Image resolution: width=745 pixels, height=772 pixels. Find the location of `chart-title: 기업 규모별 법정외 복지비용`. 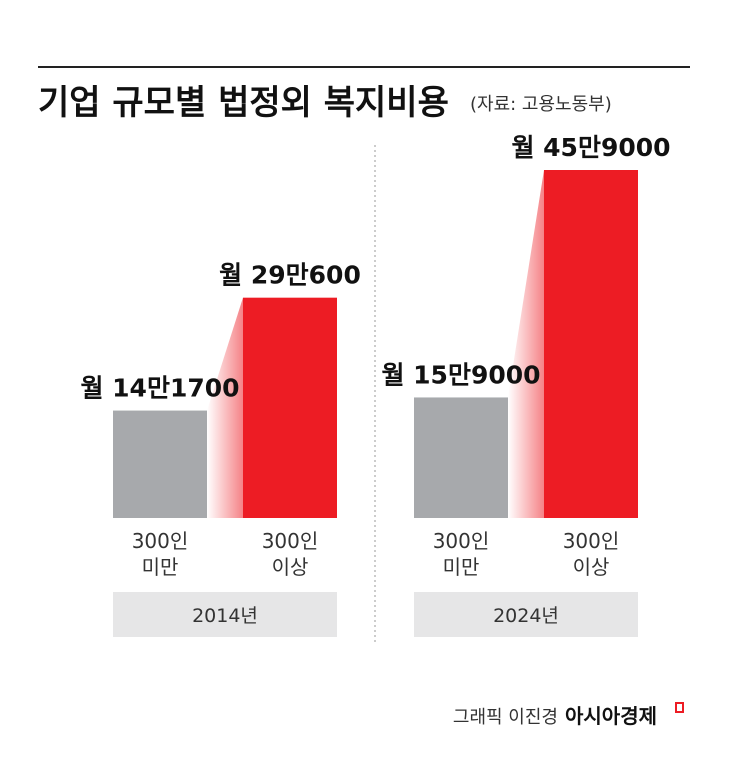

chart-title: 기업 규모별 법정외 복지비용 is located at coordinates (243, 103).